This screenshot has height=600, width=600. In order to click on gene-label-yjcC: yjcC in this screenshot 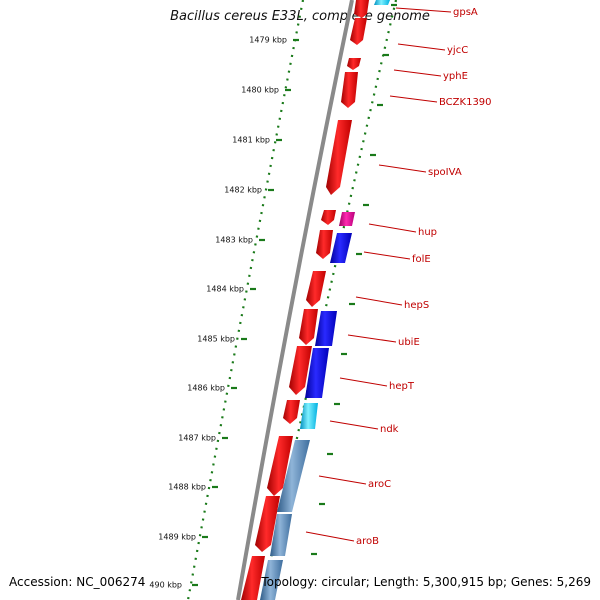, I will do `click(457, 50)`.